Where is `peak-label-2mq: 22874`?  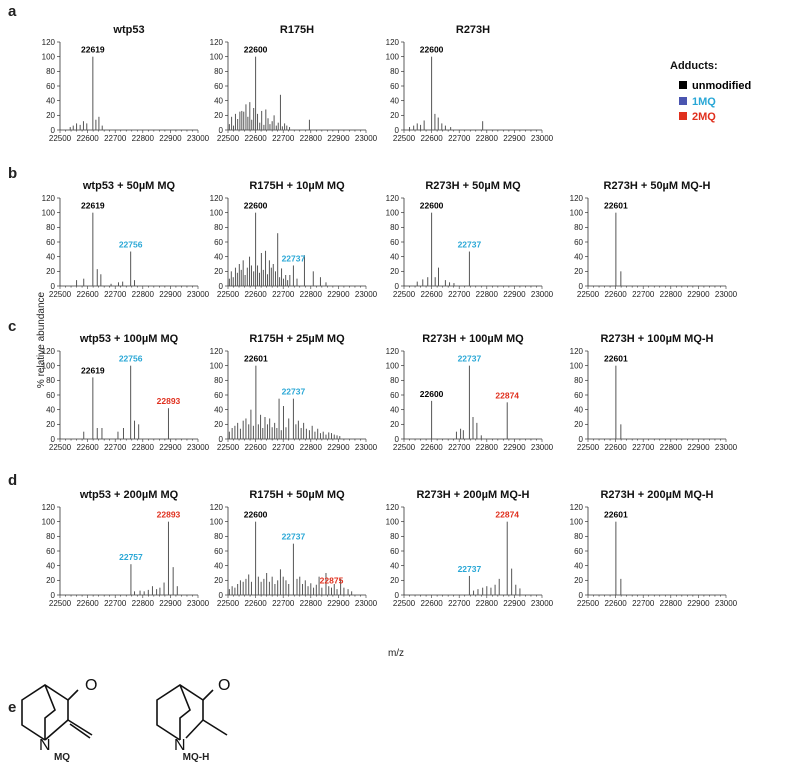
peak-label-2mq: 22874 is located at coordinates (507, 515).